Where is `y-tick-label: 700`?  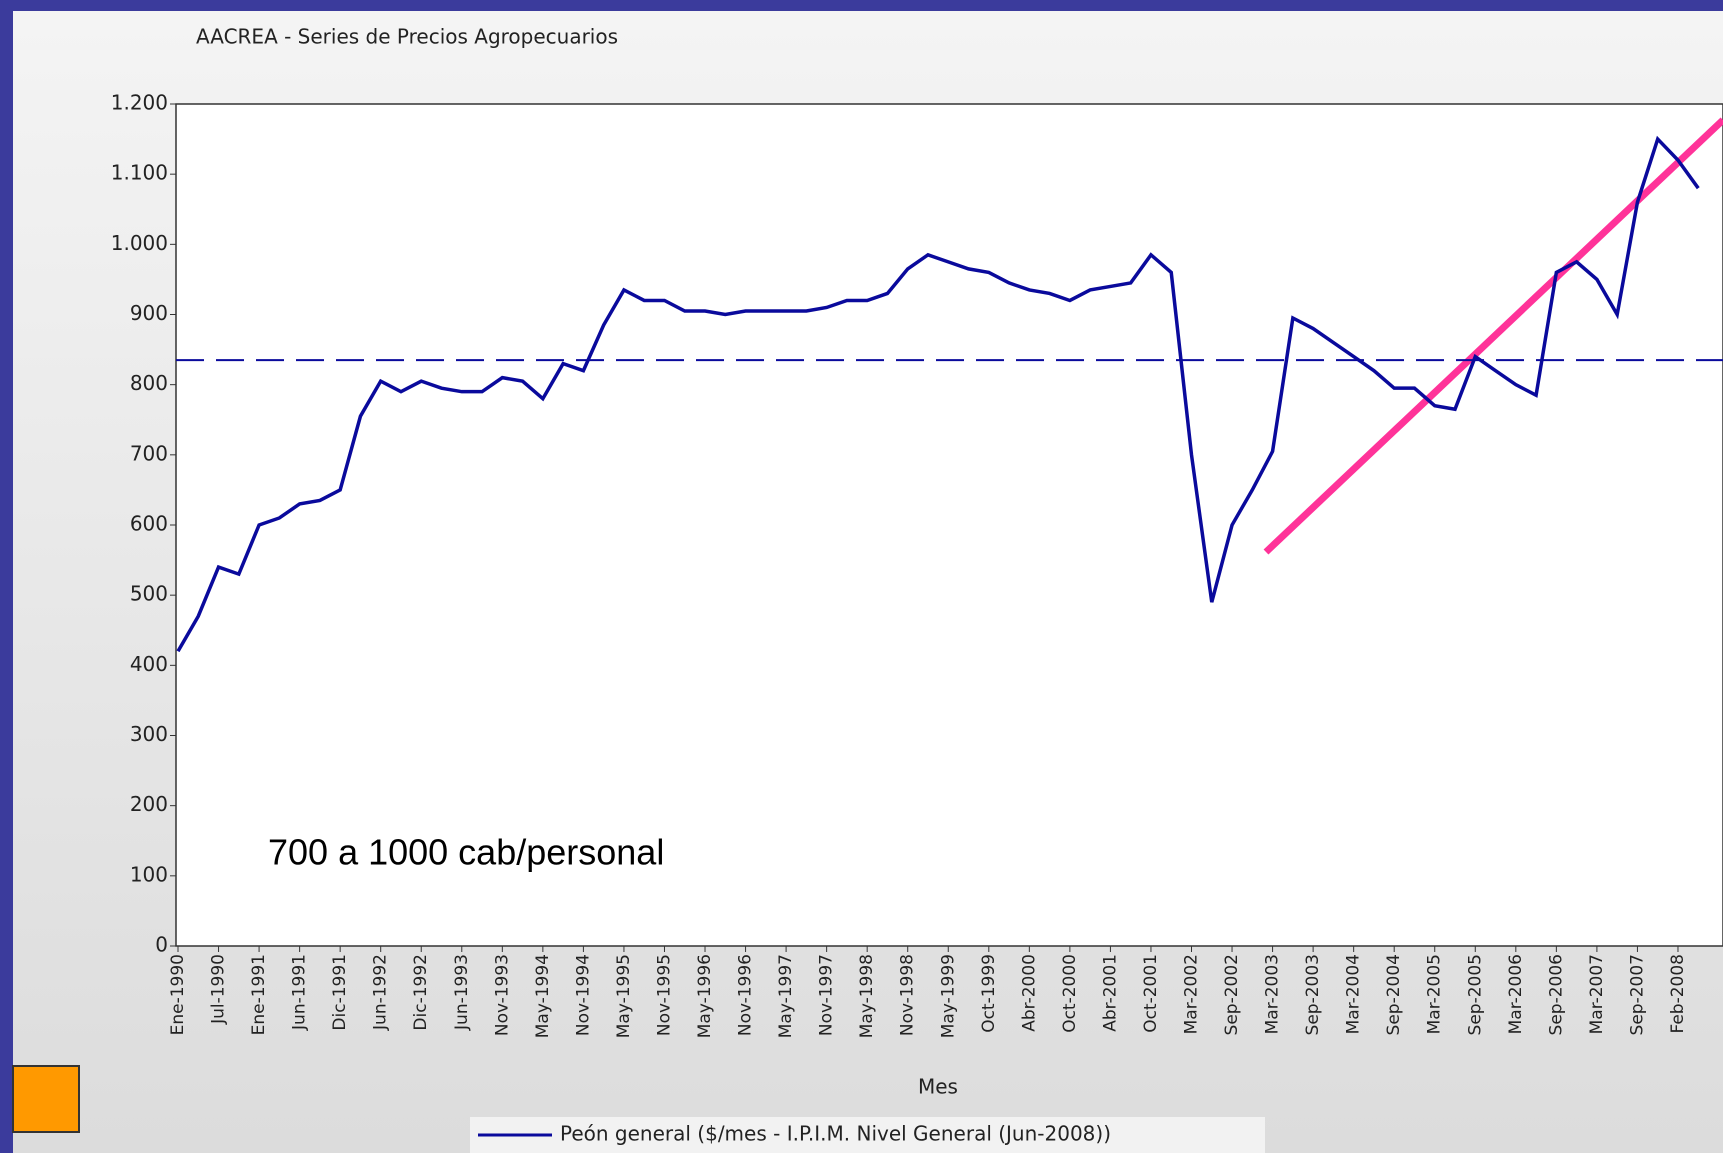 y-tick-label: 700 is located at coordinates (149, 453).